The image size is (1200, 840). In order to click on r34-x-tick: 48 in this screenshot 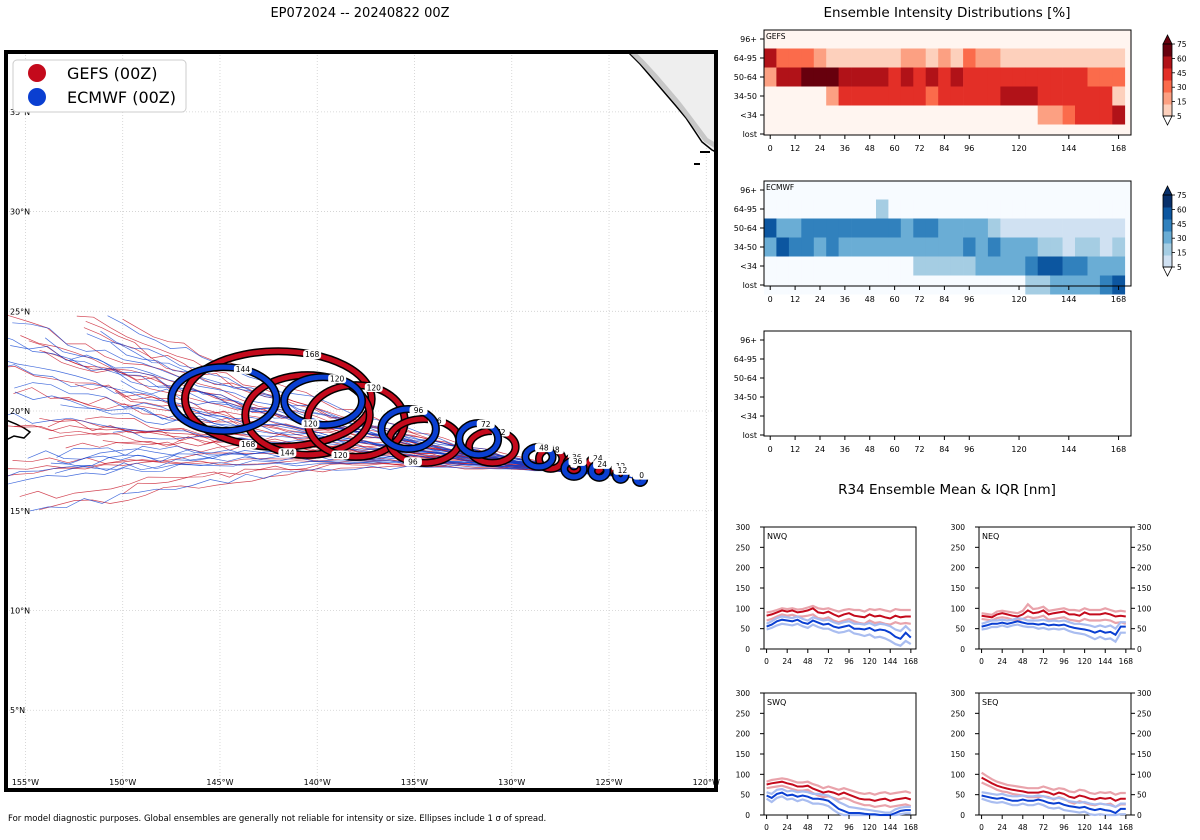, I will do `click(808, 661)`.